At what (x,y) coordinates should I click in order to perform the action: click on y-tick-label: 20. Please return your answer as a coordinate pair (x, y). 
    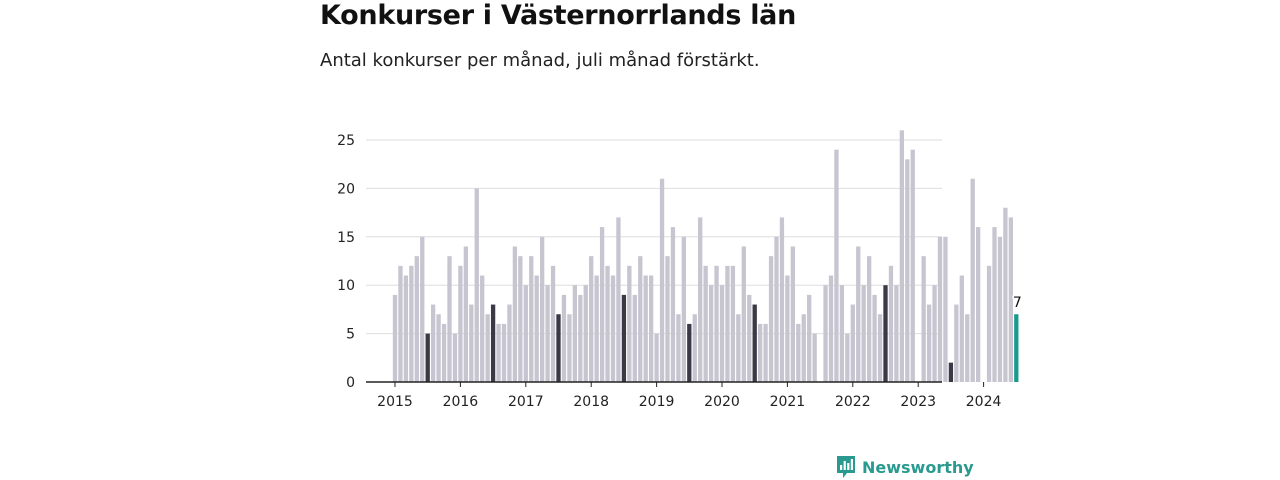
    Looking at the image, I should click on (346, 189).